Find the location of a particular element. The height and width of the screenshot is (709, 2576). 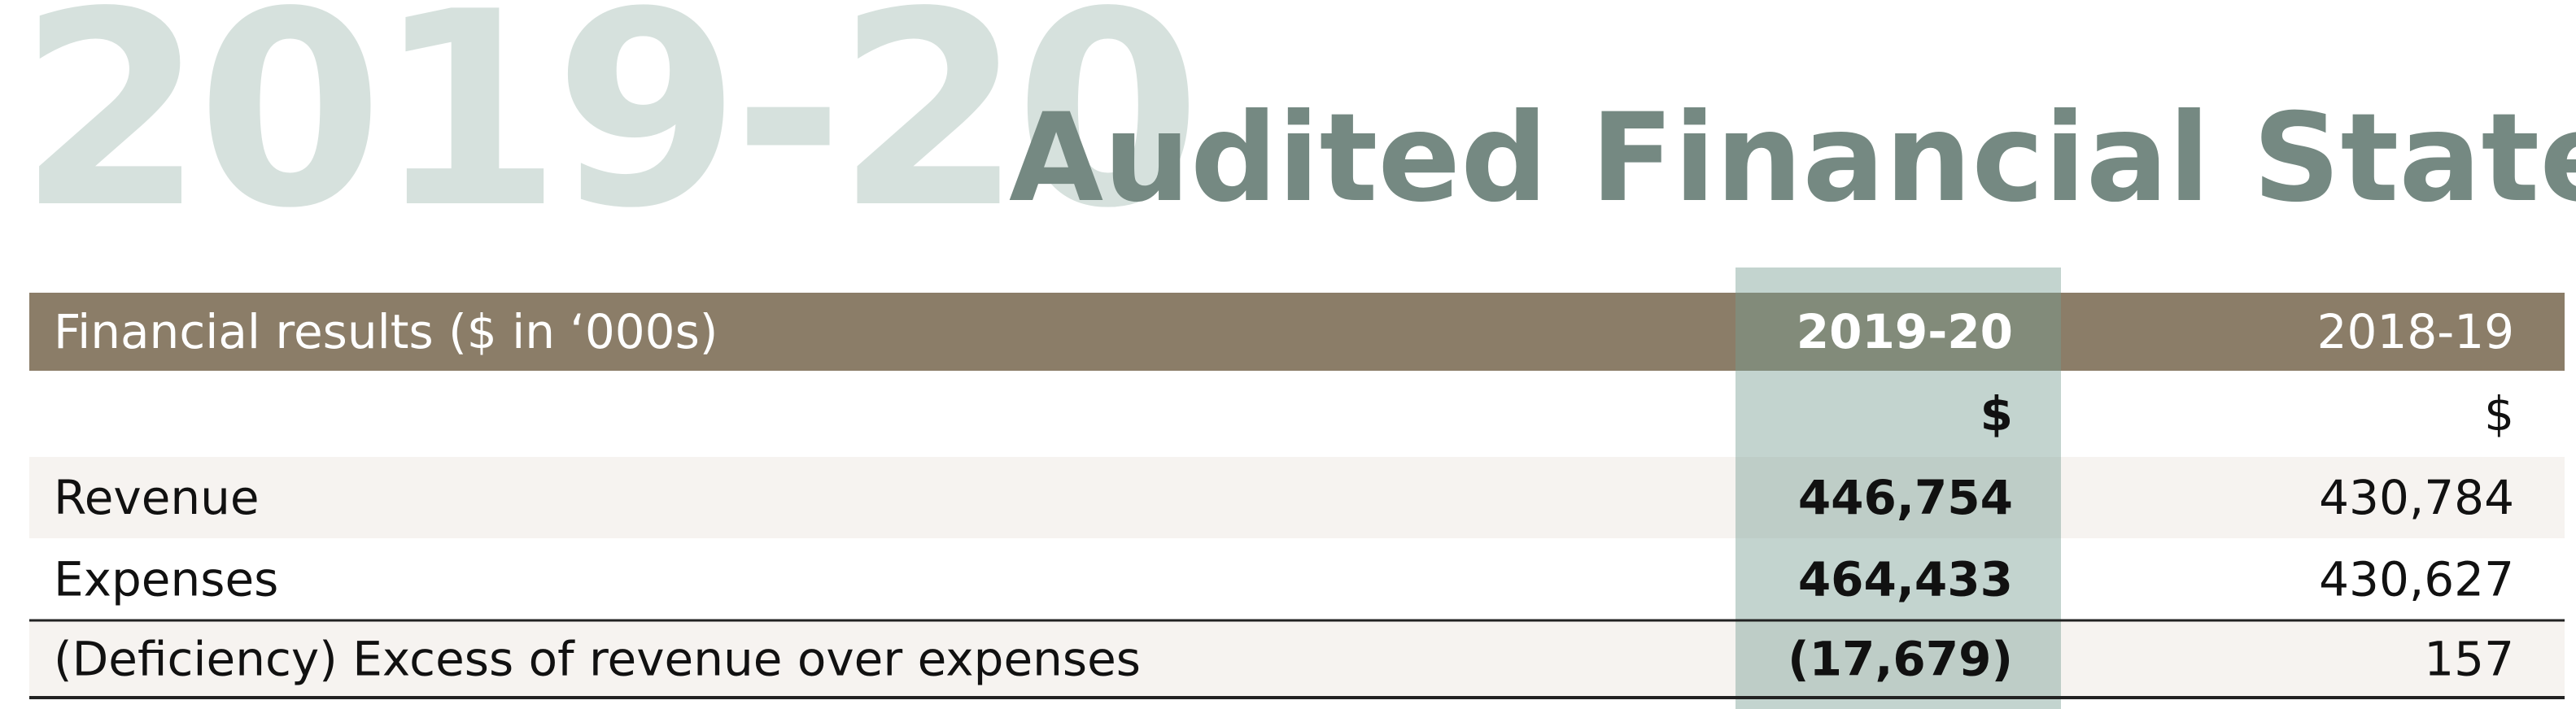

title-text: Audited Financial Statements is located at coordinates (1792, 158).